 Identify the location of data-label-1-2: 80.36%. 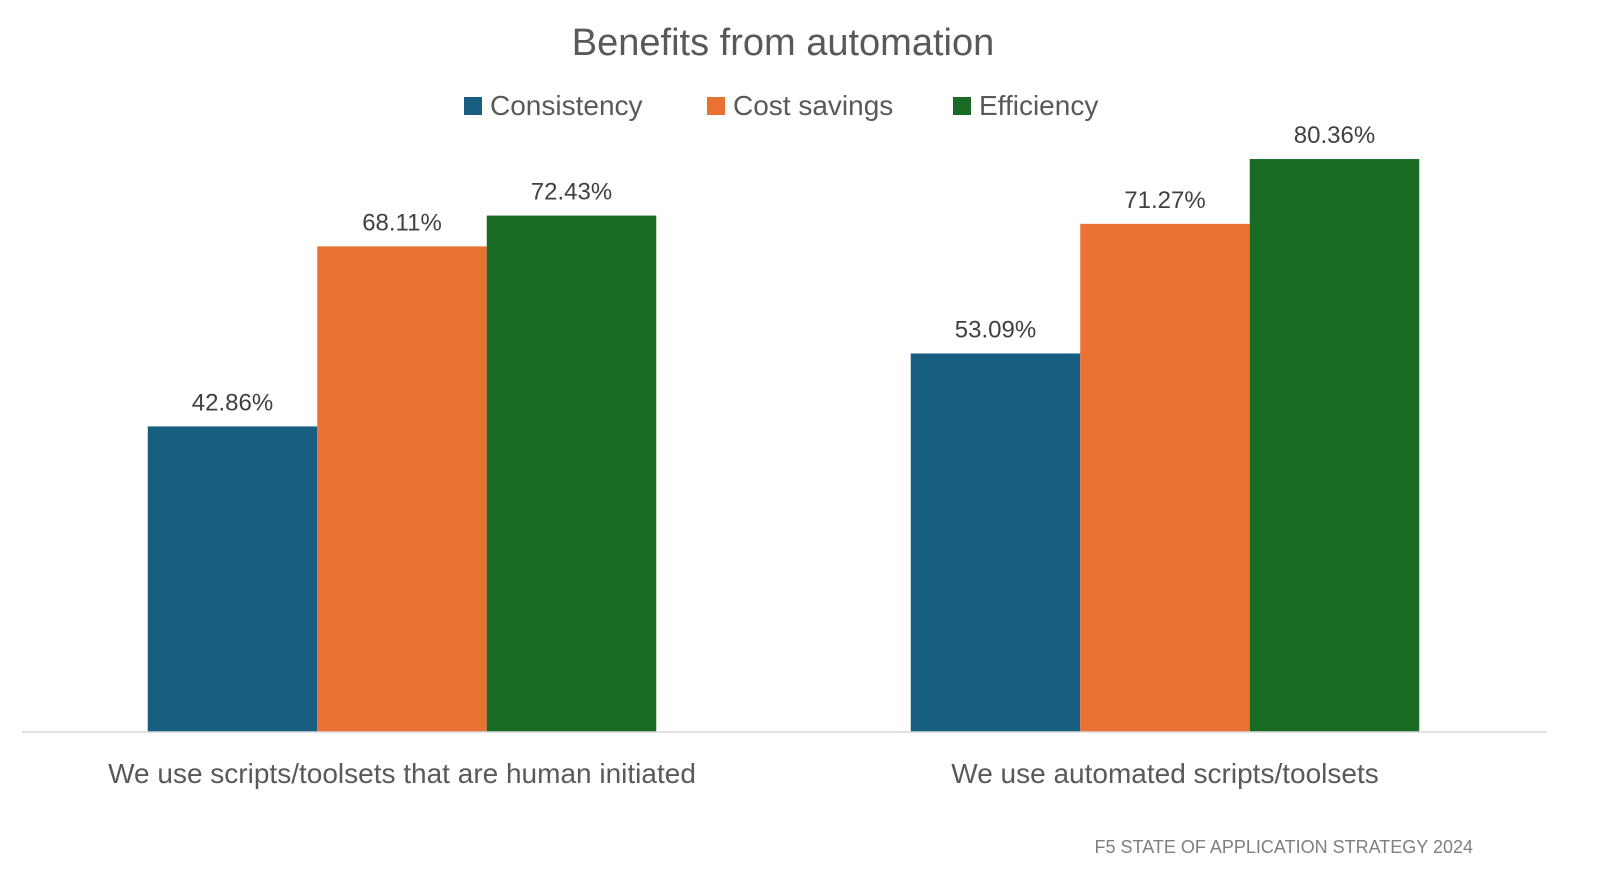
(1334, 135).